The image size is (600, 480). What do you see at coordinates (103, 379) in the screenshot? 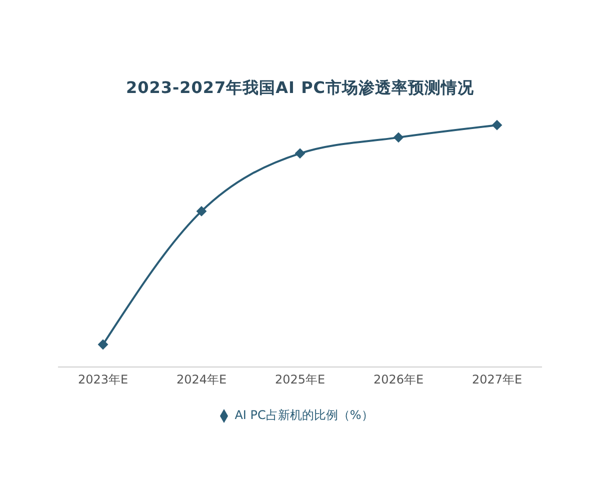
I see `x-tick-label: 2023年E` at bounding box center [103, 379].